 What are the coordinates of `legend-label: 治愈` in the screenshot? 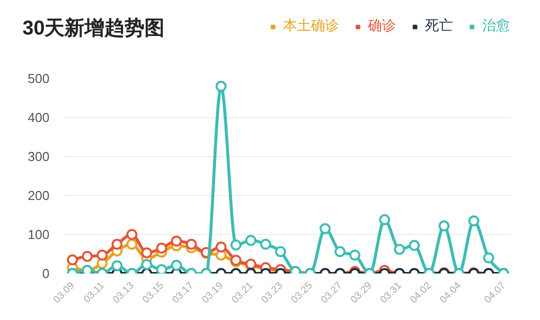 It's located at (496, 26).